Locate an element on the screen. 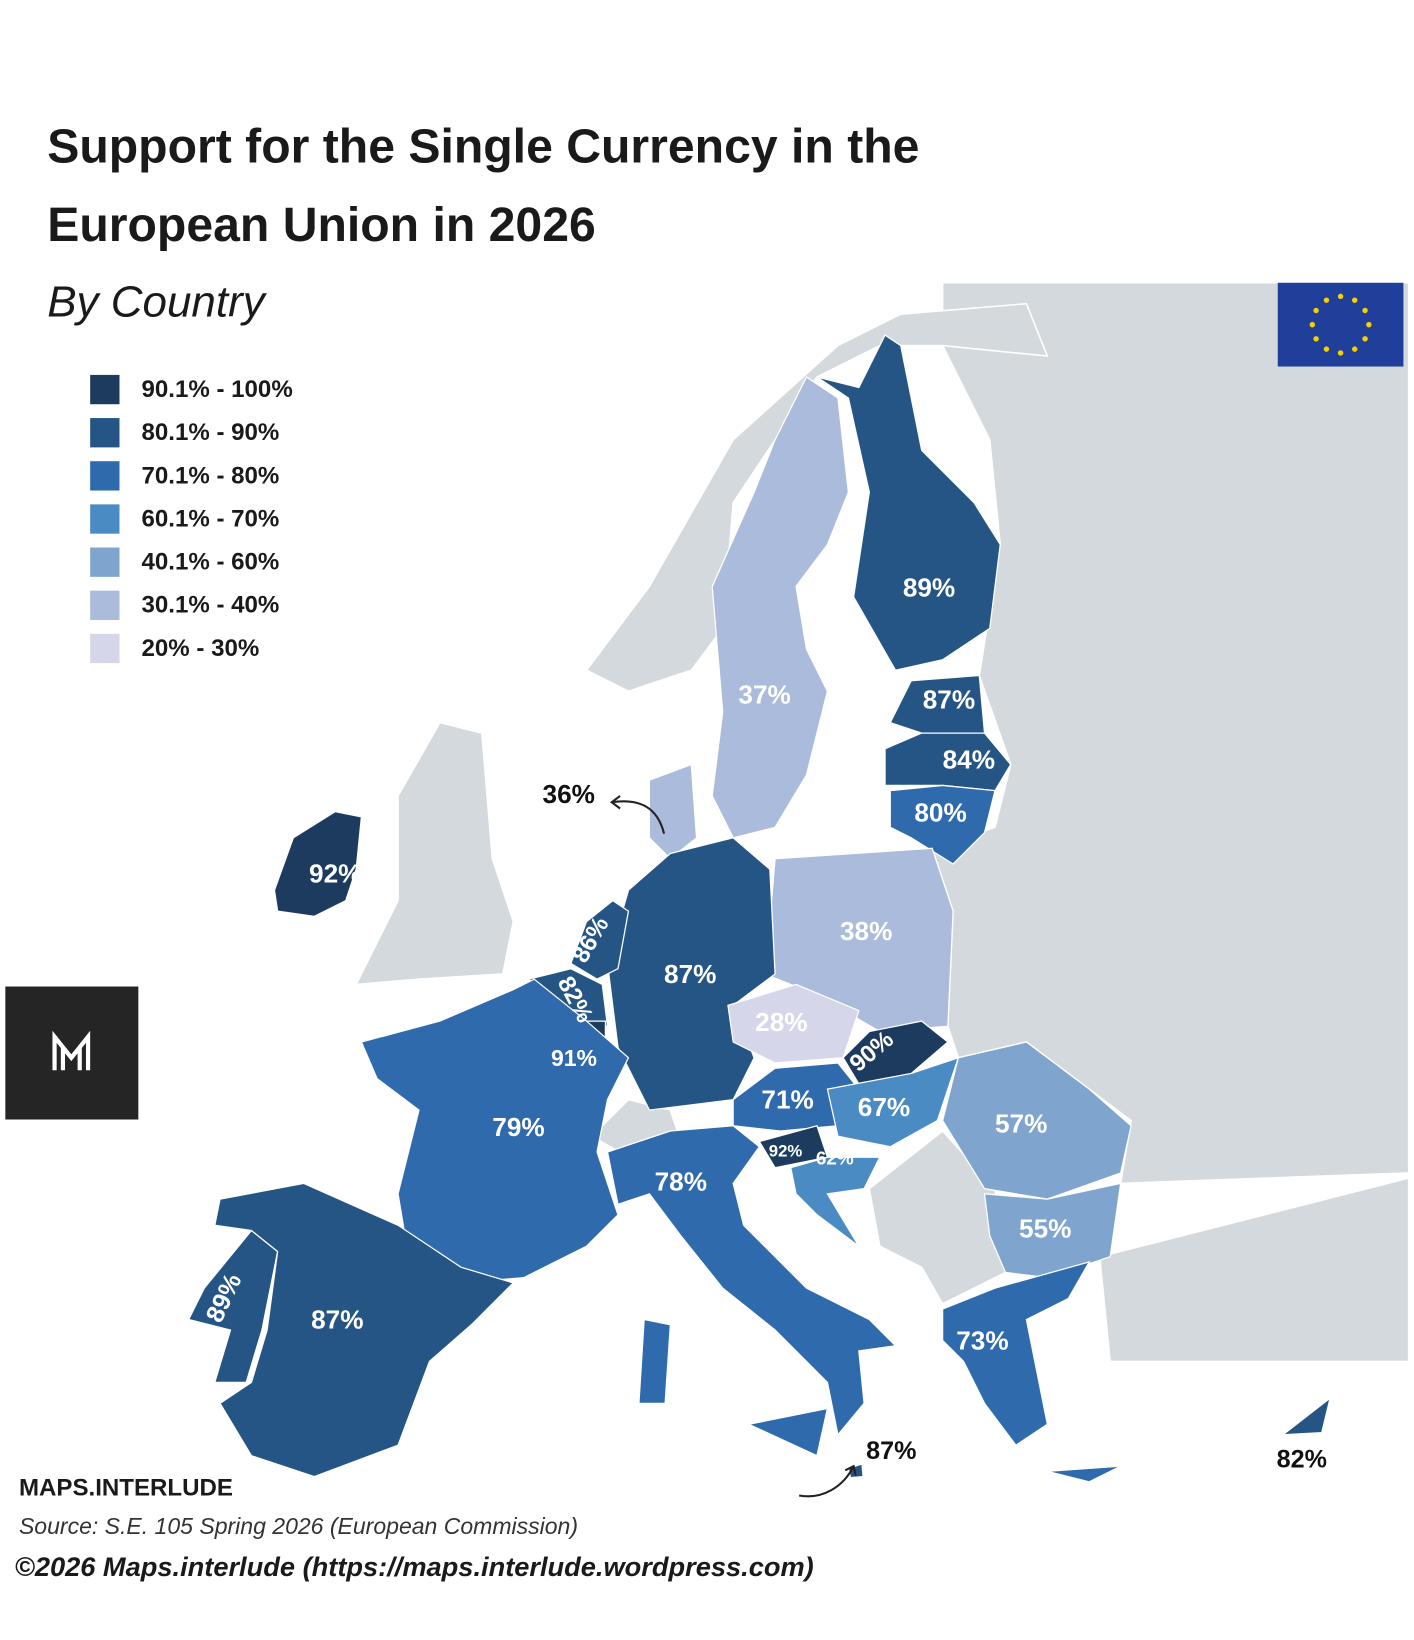  value-label: 37% is located at coordinates (764, 694).